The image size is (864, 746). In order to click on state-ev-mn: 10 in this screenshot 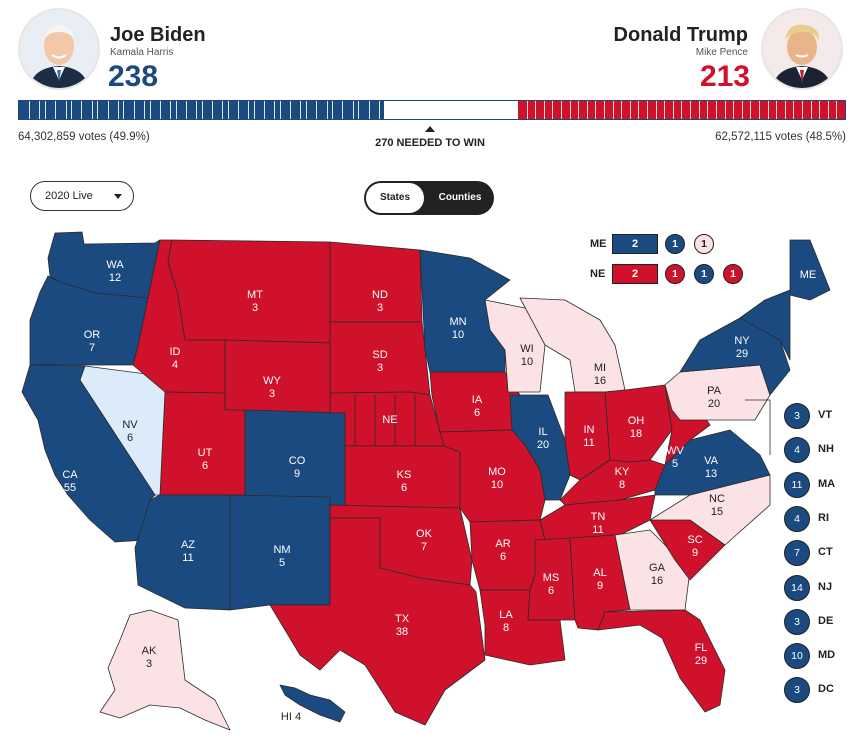, I will do `click(458, 335)`.